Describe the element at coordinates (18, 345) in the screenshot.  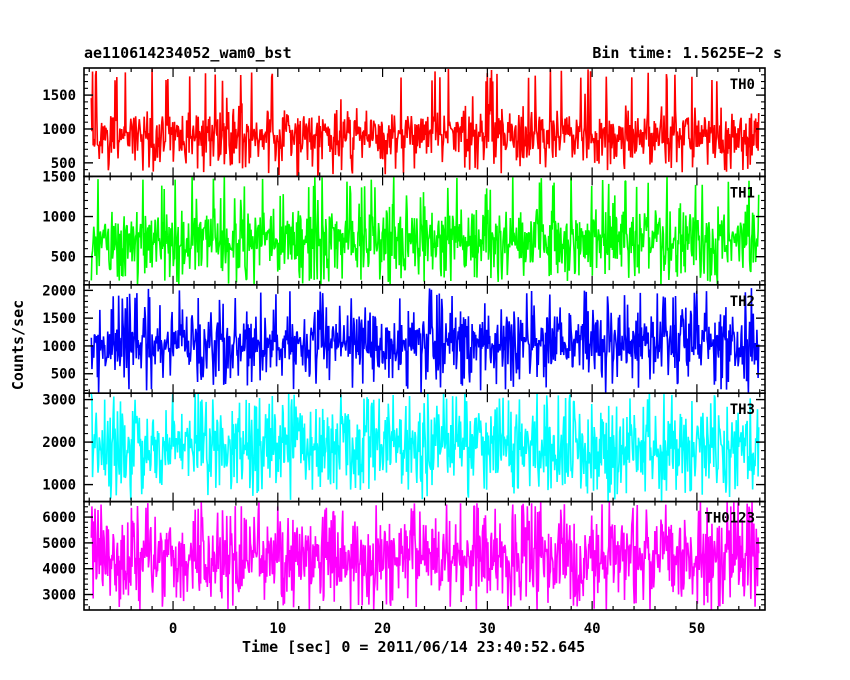
I see `y-axis-label: Counts/sec` at that location.